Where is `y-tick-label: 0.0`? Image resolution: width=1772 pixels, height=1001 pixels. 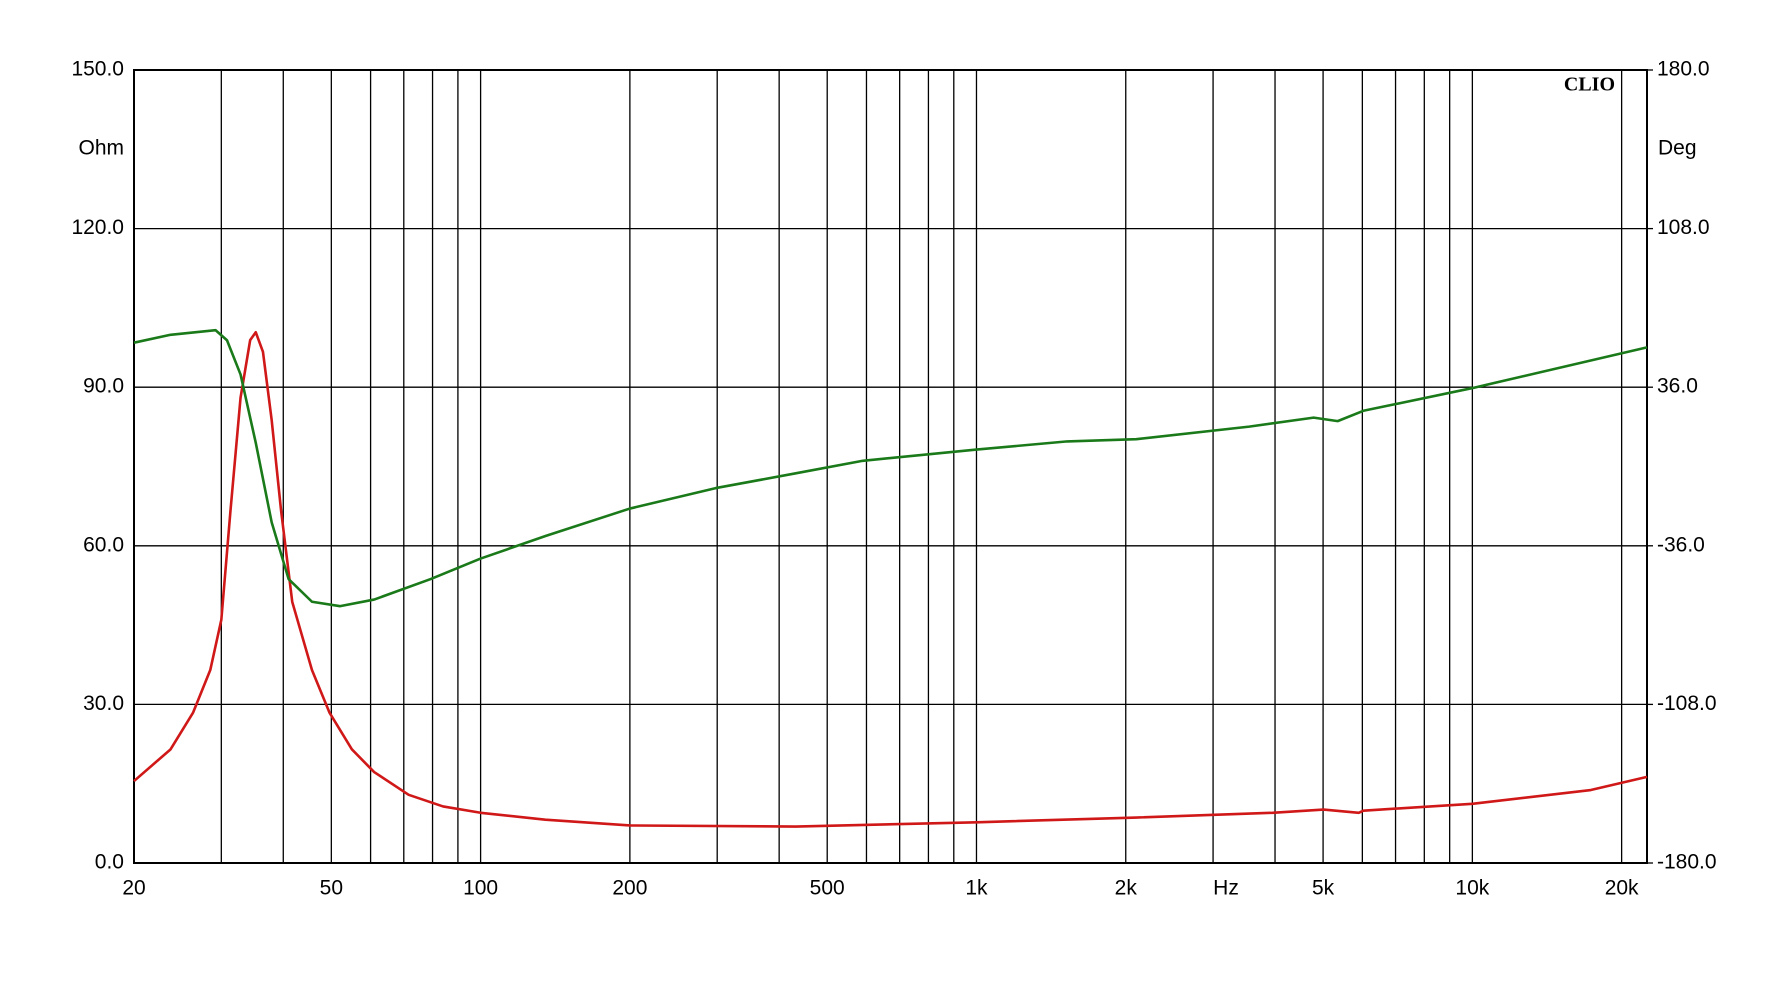 y-tick-label: 0.0 is located at coordinates (109, 862).